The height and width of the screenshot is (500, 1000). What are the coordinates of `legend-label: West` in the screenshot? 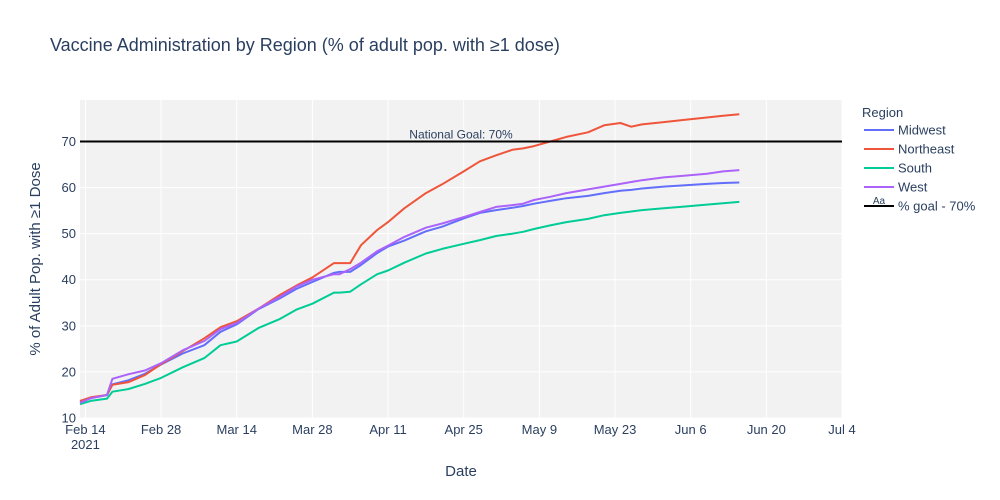 It's located at (913, 187).